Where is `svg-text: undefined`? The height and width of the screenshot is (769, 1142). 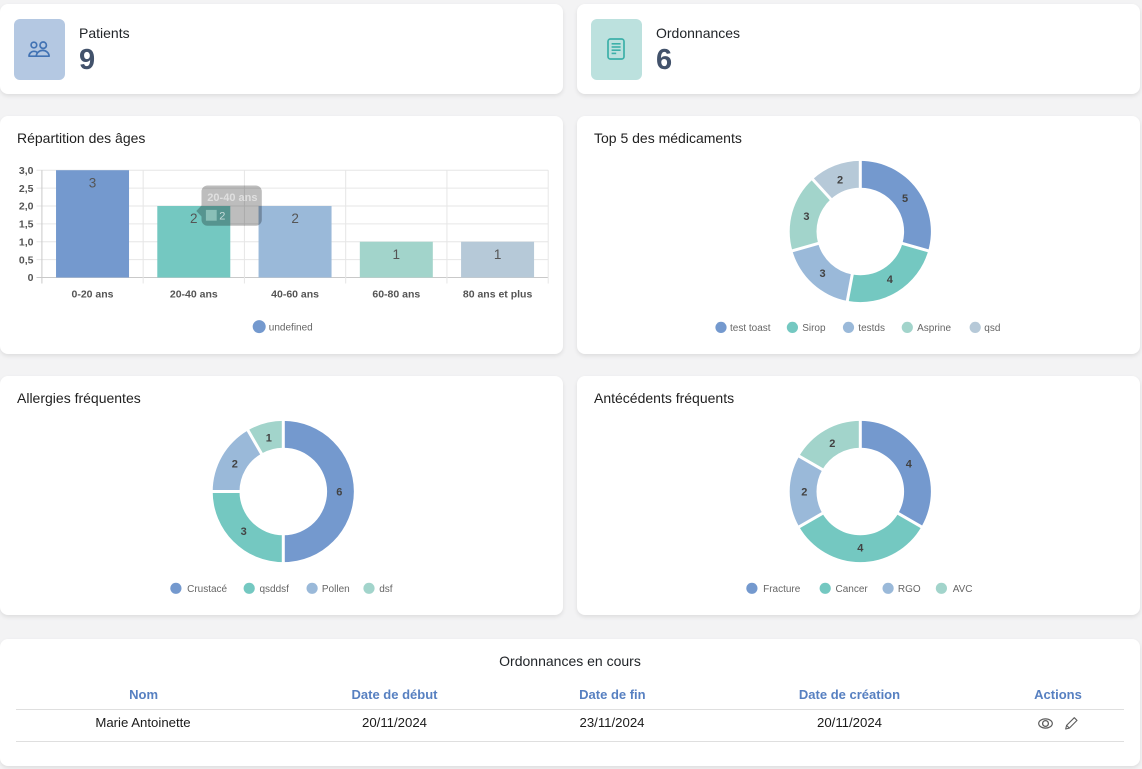
svg-text: undefined is located at coordinates (291, 327).